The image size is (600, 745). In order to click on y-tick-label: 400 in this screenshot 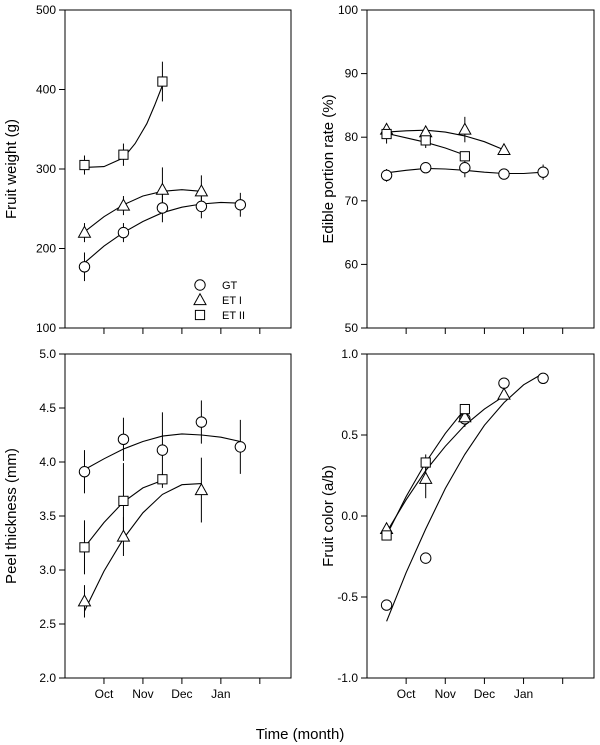, I will do `click(46, 90)`.